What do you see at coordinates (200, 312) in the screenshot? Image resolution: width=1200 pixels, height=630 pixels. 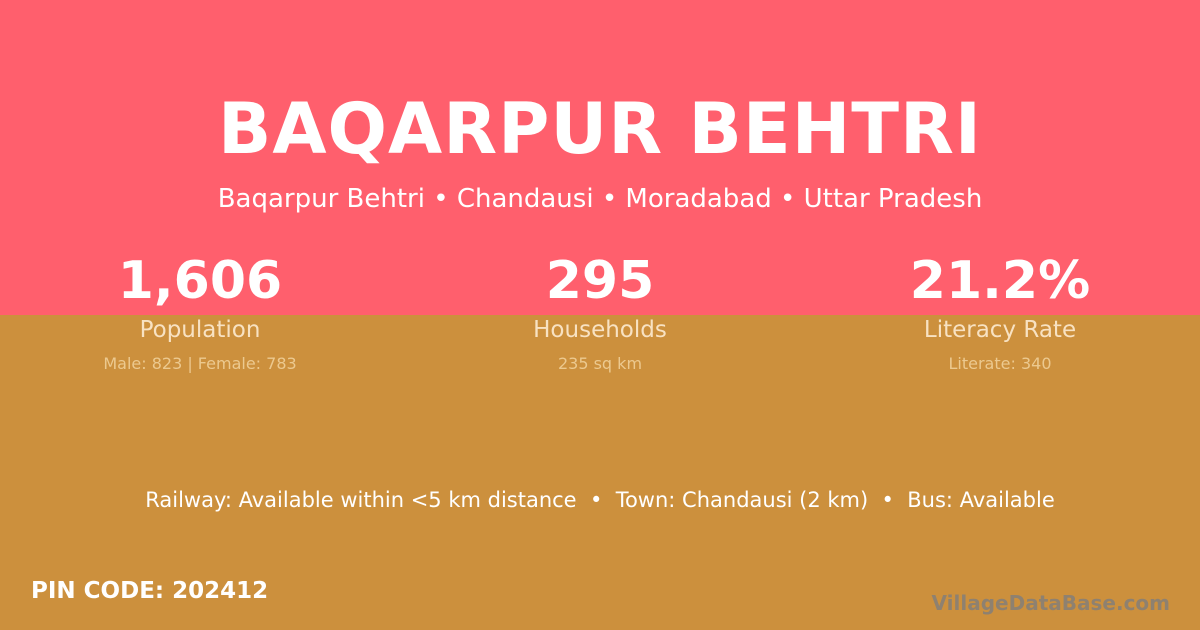 I see `stat-population: 1,606 Population Male: 823 | Female: 783` at bounding box center [200, 312].